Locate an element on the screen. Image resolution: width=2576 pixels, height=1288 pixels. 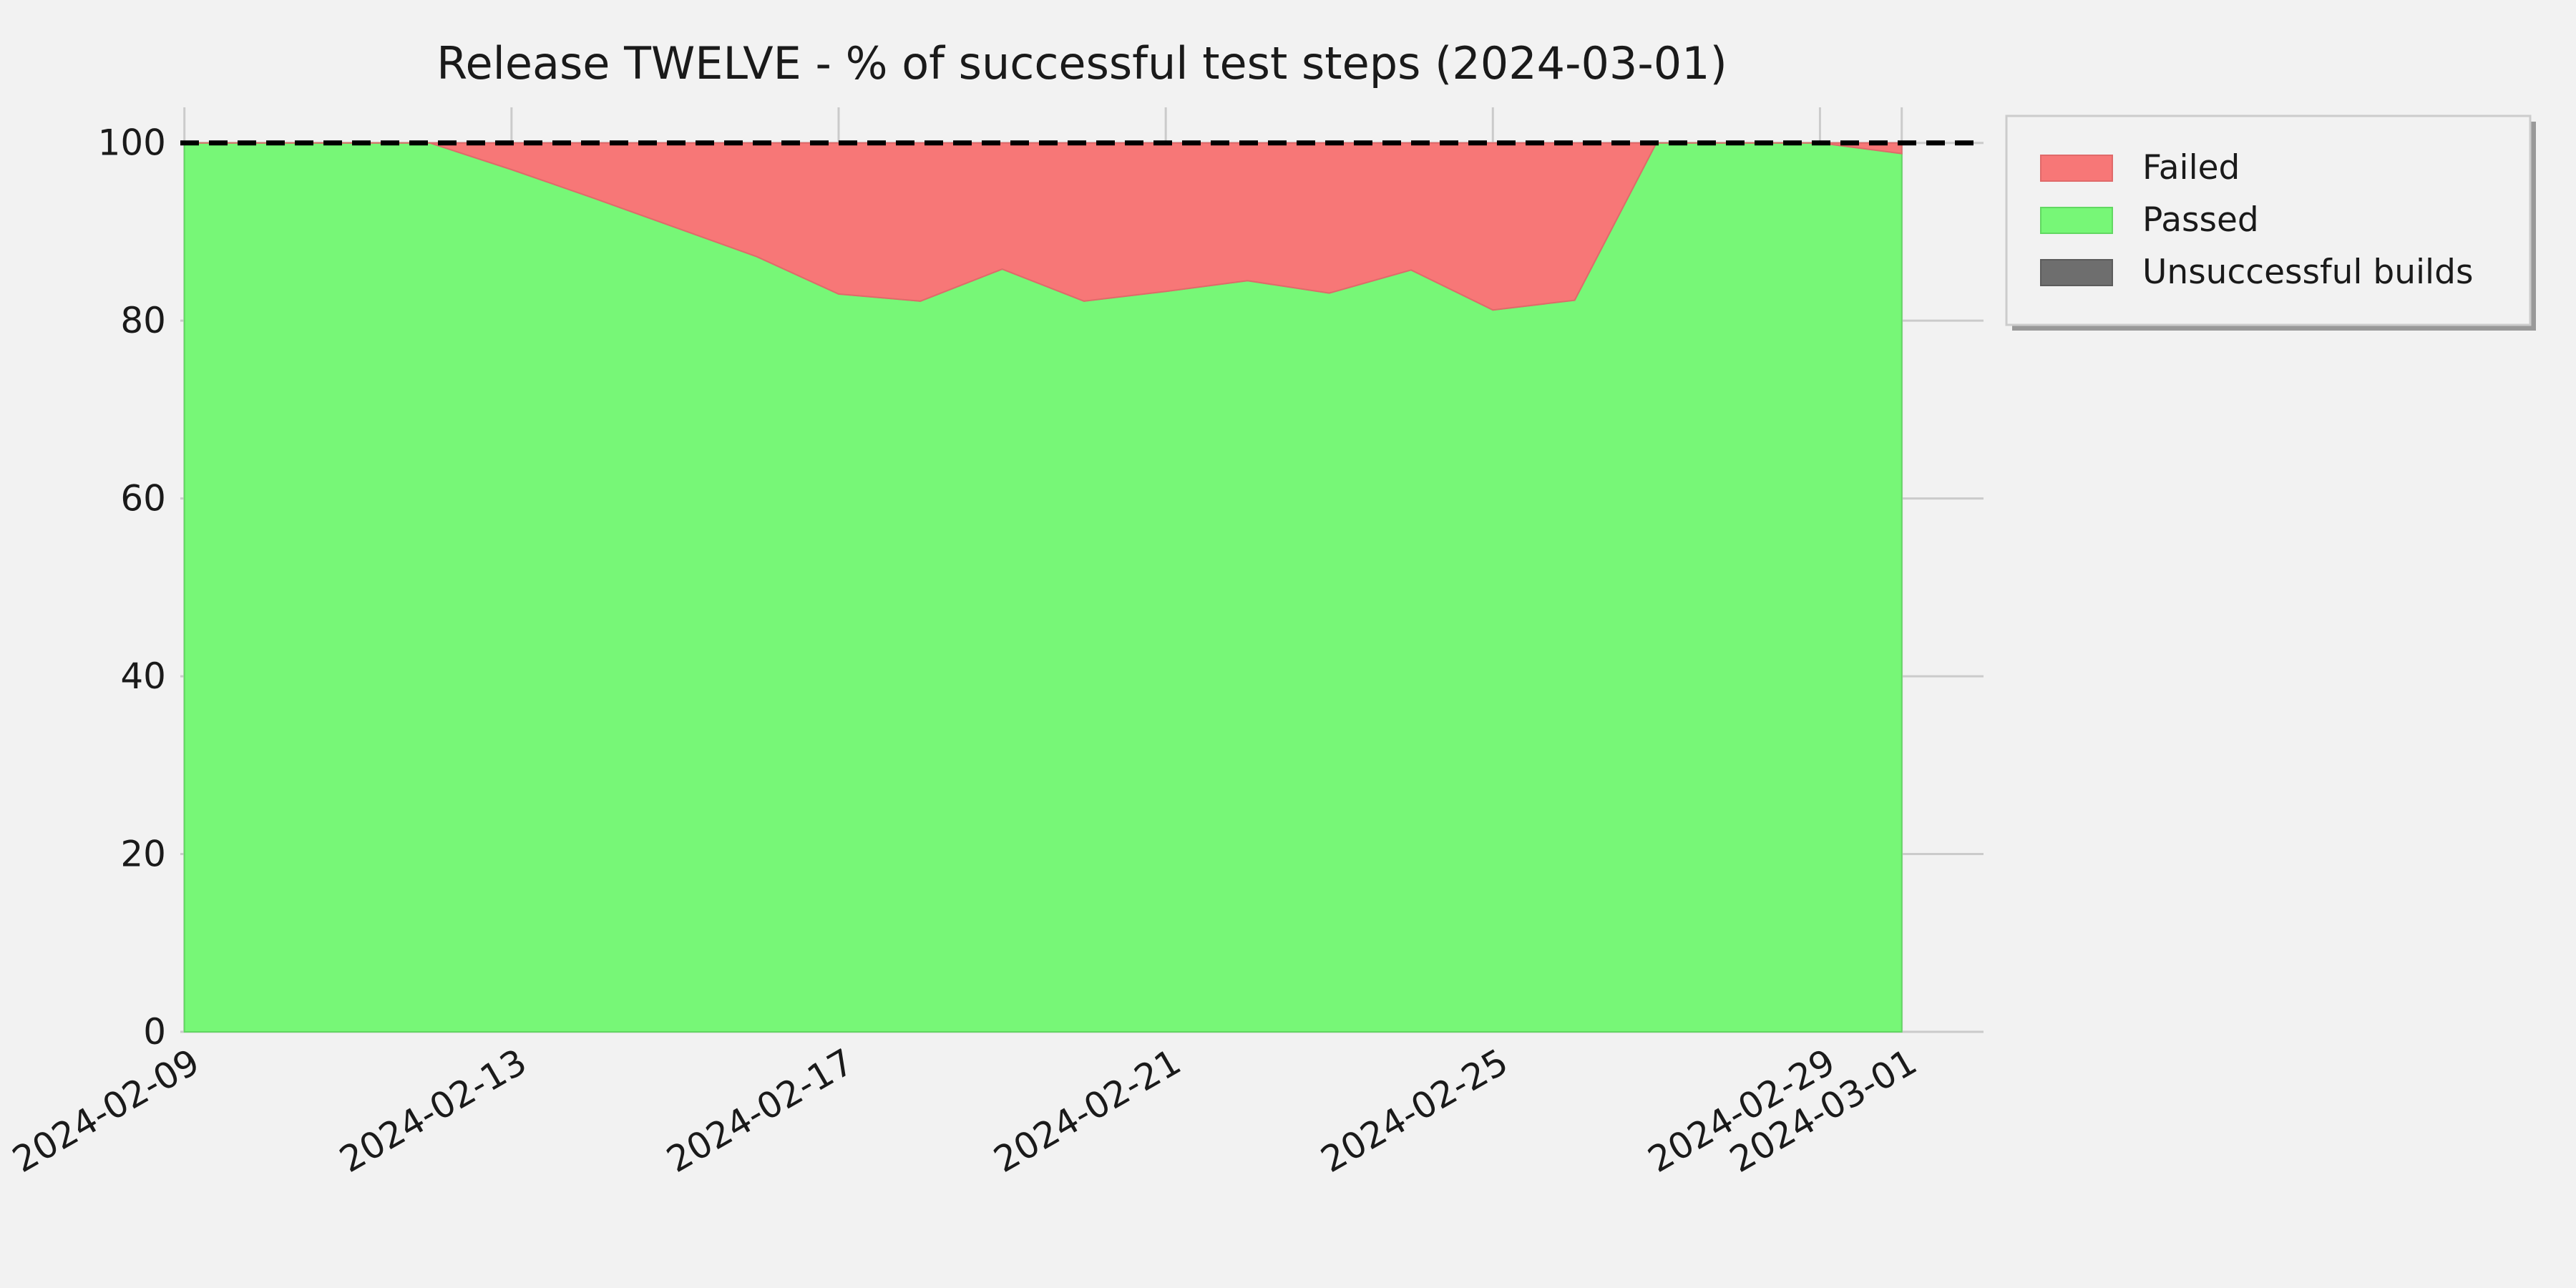
legend-label: Failed is located at coordinates (2191, 167).